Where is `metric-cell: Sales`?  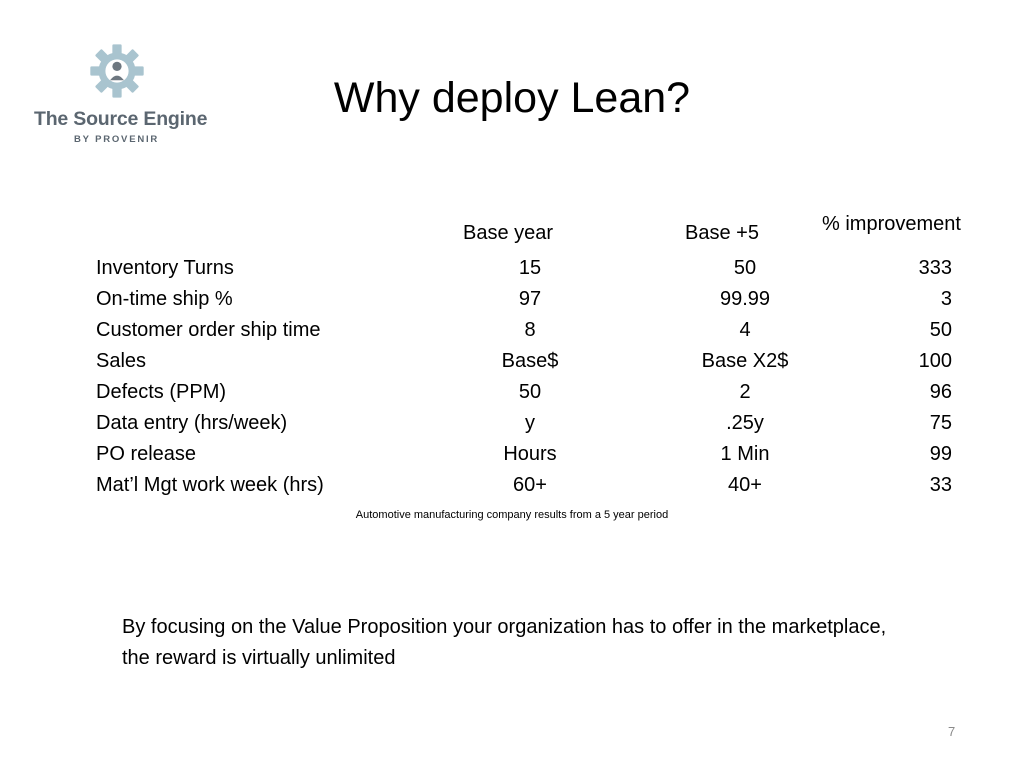 metric-cell: Sales is located at coordinates (121, 361).